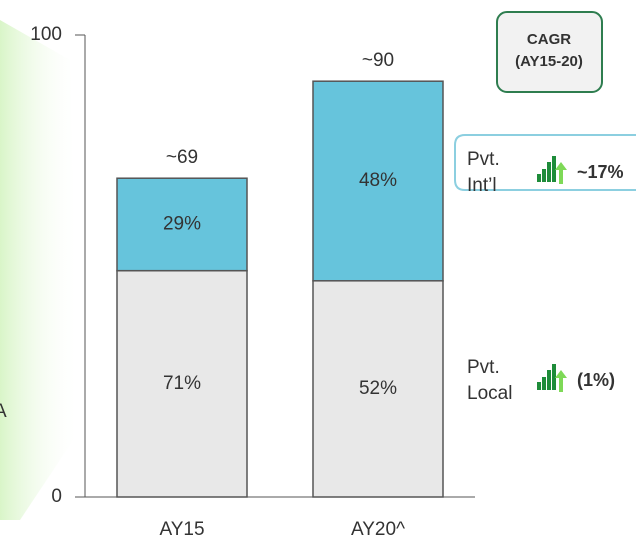  What do you see at coordinates (549, 61) in the screenshot?
I see `cagr-title: (AY15-20)` at bounding box center [549, 61].